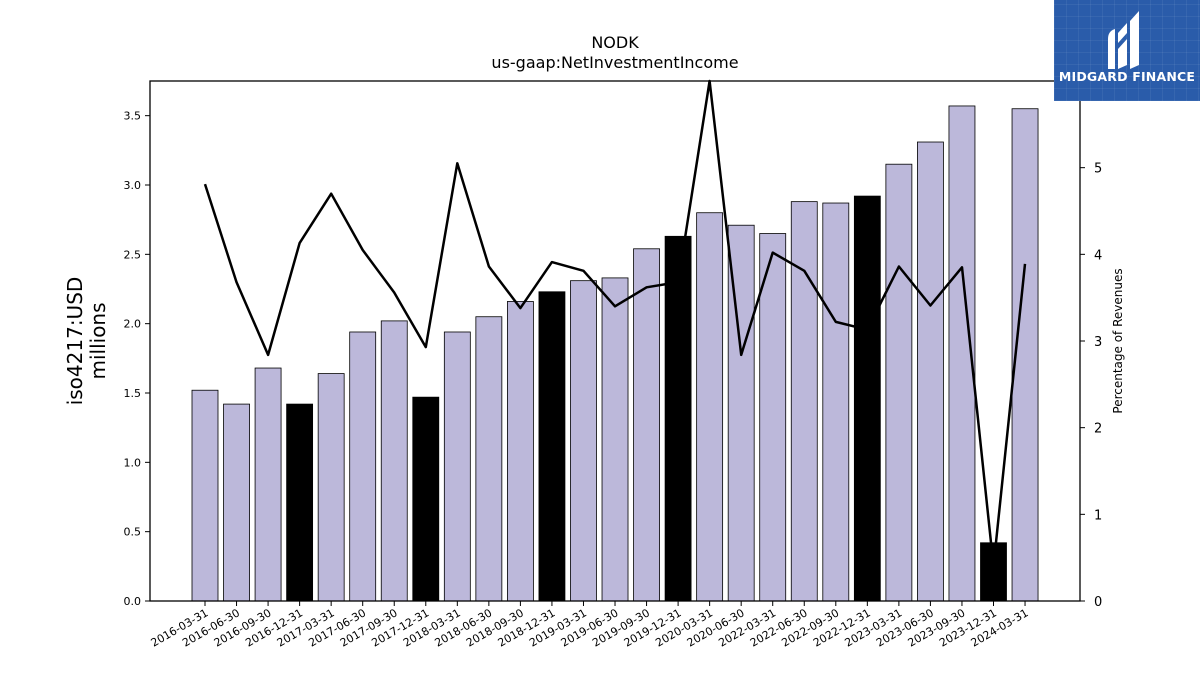 This screenshot has height=675, width=1200. I want to click on y-tick-label-right: 4, so click(1098, 255).